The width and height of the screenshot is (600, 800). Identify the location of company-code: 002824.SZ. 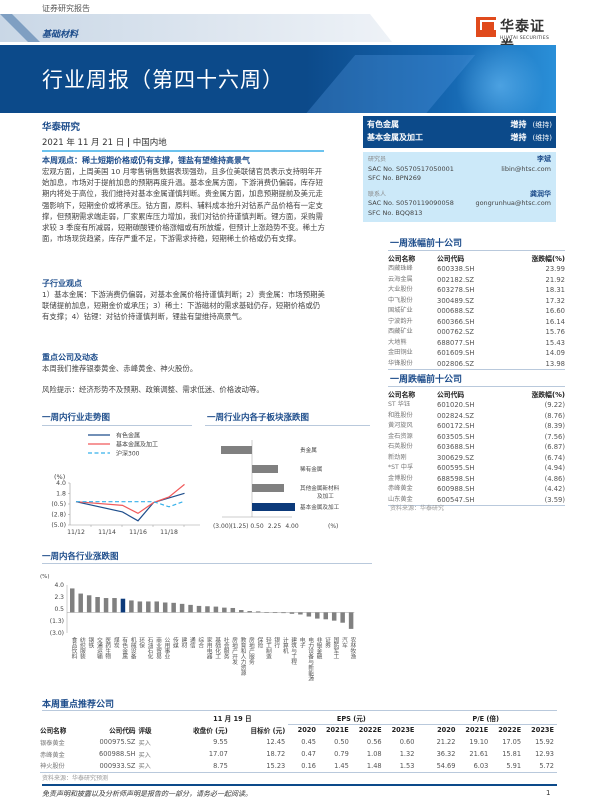
(456, 415).